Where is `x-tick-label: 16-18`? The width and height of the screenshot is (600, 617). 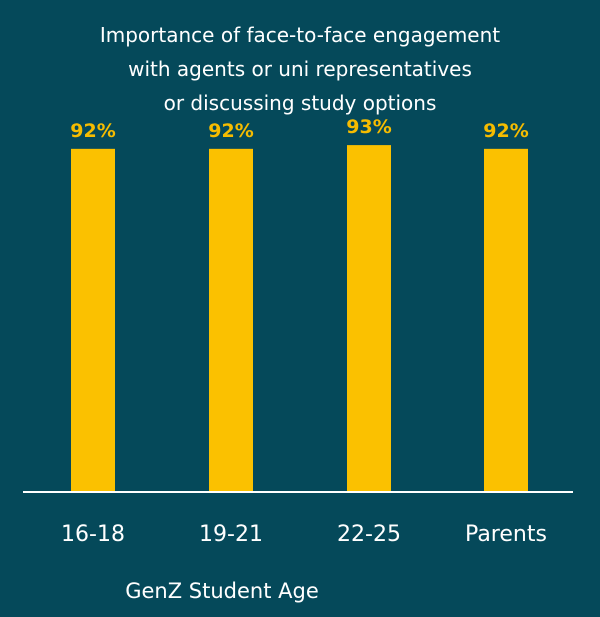
x-tick-label: 16-18 is located at coordinates (93, 534).